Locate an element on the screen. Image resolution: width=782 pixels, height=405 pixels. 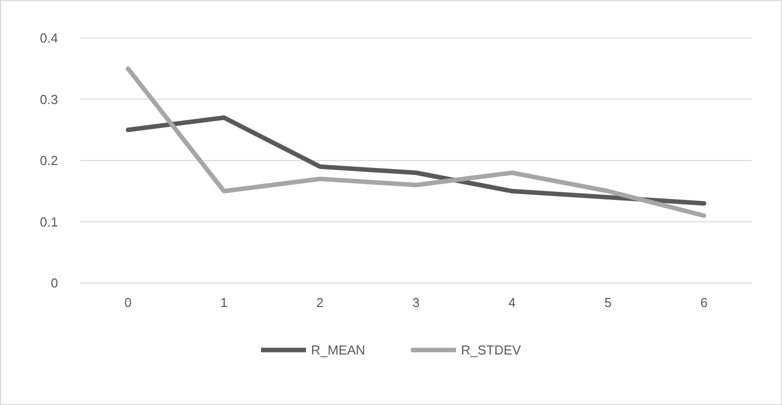
x-tick-label: 0 is located at coordinates (128, 302).